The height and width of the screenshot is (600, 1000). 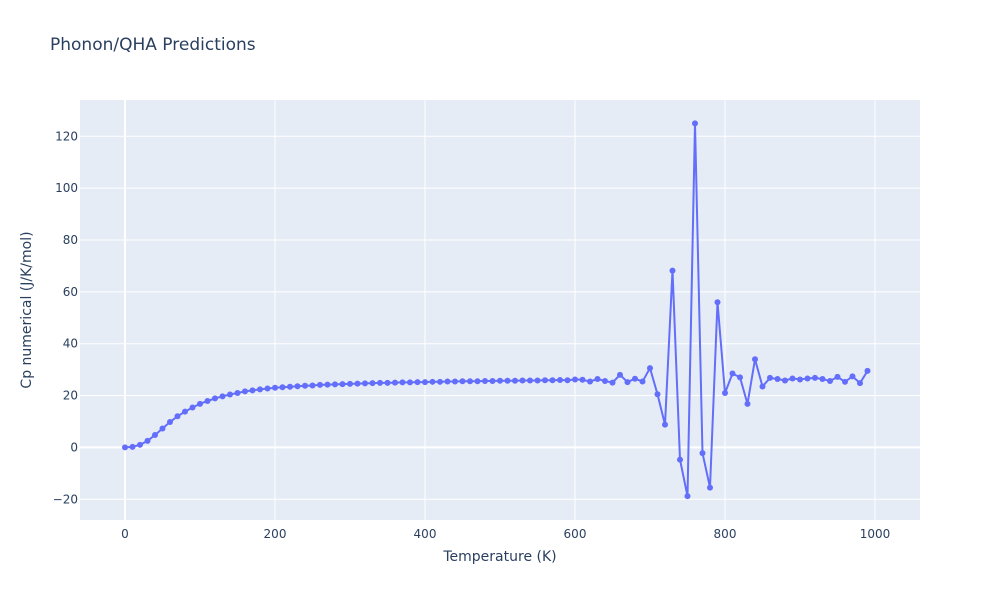 I want to click on y-tick-label: 60, so click(x=70, y=292).